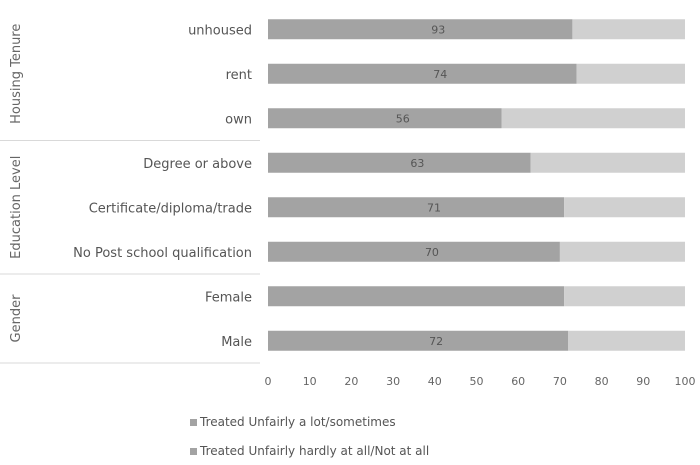 The image size is (700, 465). I want to click on x-tick-label-5: 40, so click(435, 381).